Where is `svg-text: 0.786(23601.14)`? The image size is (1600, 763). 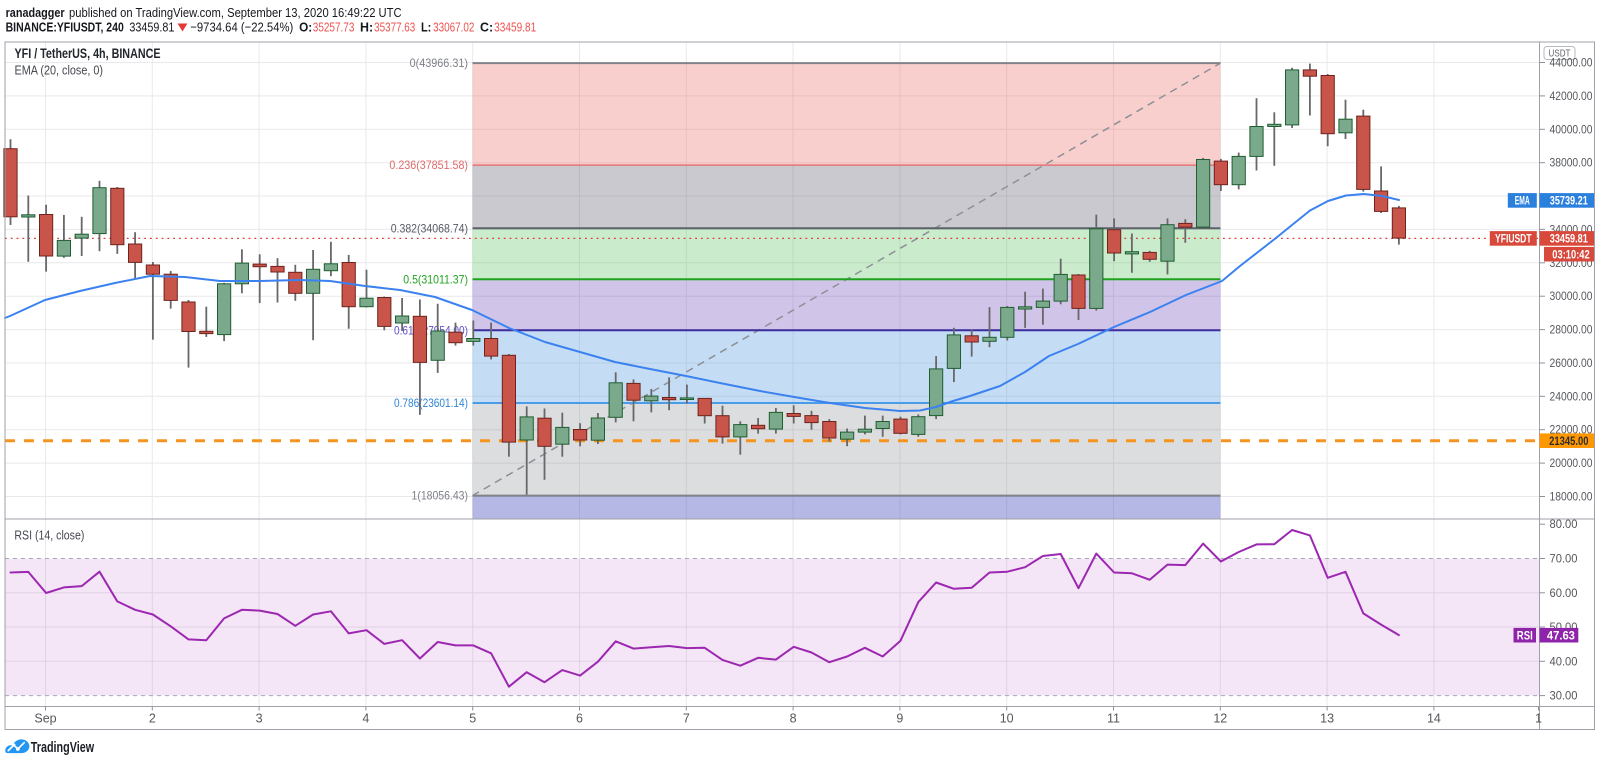 svg-text: 0.786(23601.14) is located at coordinates (431, 403).